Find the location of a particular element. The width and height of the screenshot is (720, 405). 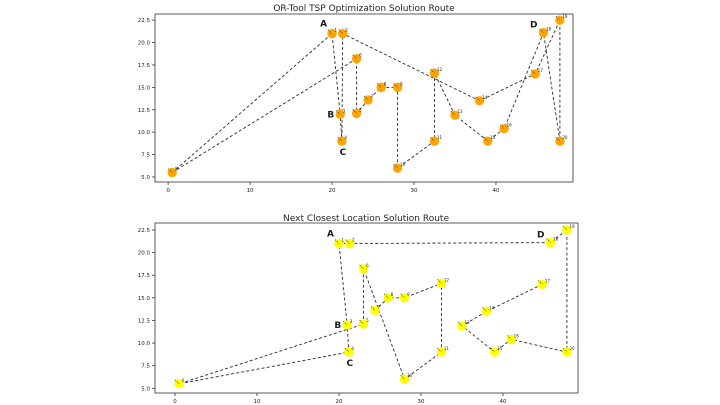

node-id-label: 6 is located at coordinates (367, 265).